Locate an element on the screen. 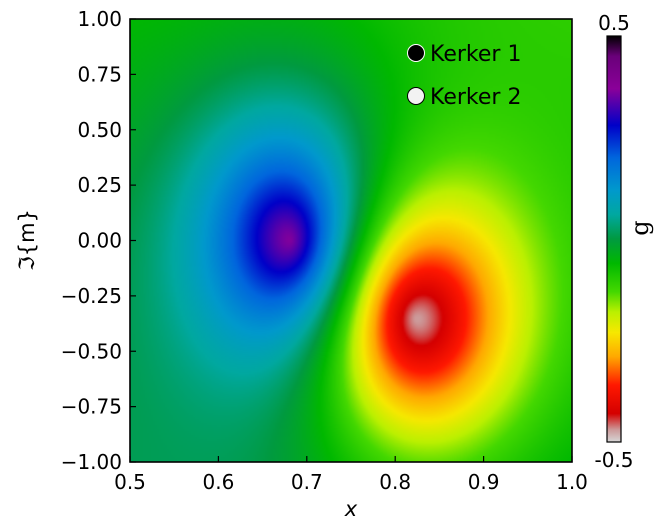 The height and width of the screenshot is (525, 654). y-tick-label: 0.00 is located at coordinates (99, 241).